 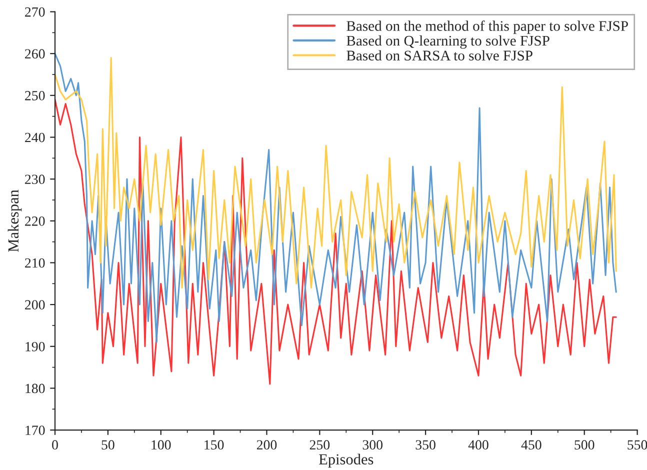 I want to click on y-tick-label: 210, so click(x=35, y=263).